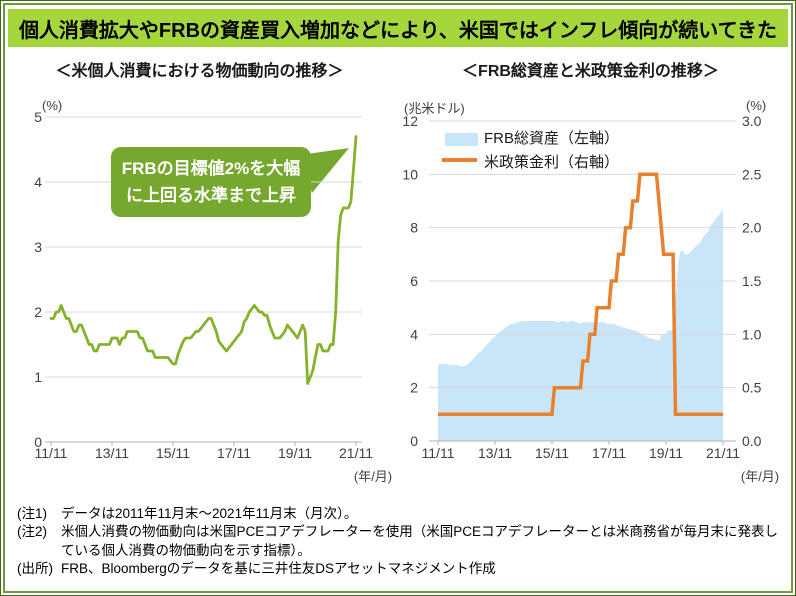 The height and width of the screenshot is (596, 796). Describe the element at coordinates (461, 139) in the screenshot. I see `frb-assets-legend-swatch` at that location.